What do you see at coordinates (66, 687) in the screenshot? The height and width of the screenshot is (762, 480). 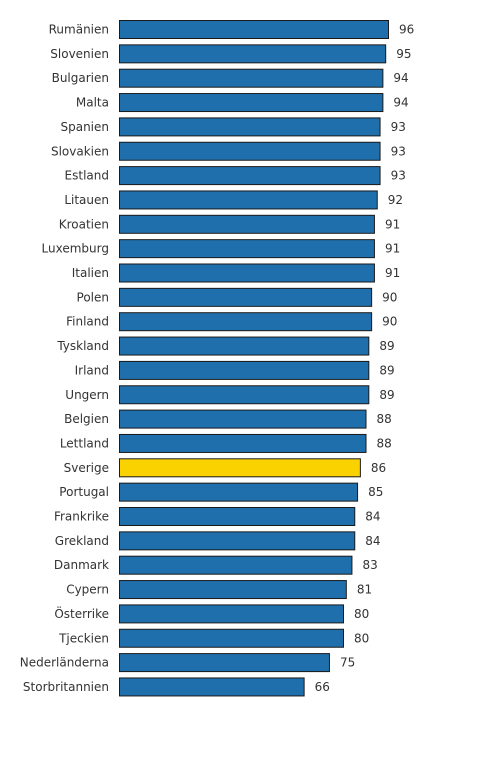 I see `category-label-storbritannien: Storbritannien` at bounding box center [66, 687].